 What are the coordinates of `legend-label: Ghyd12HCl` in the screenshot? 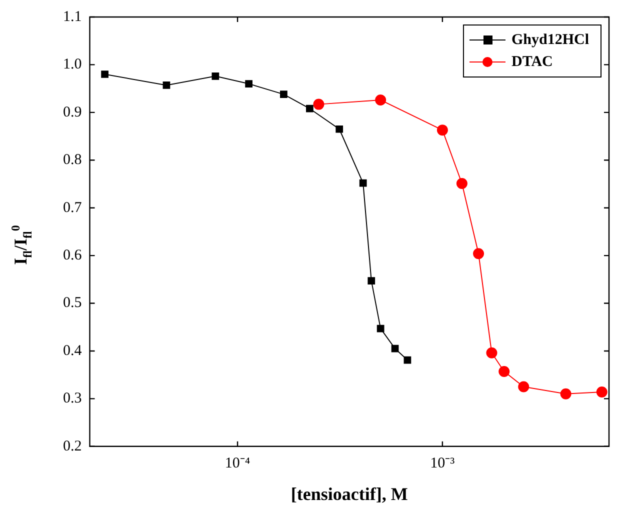 It's located at (550, 40).